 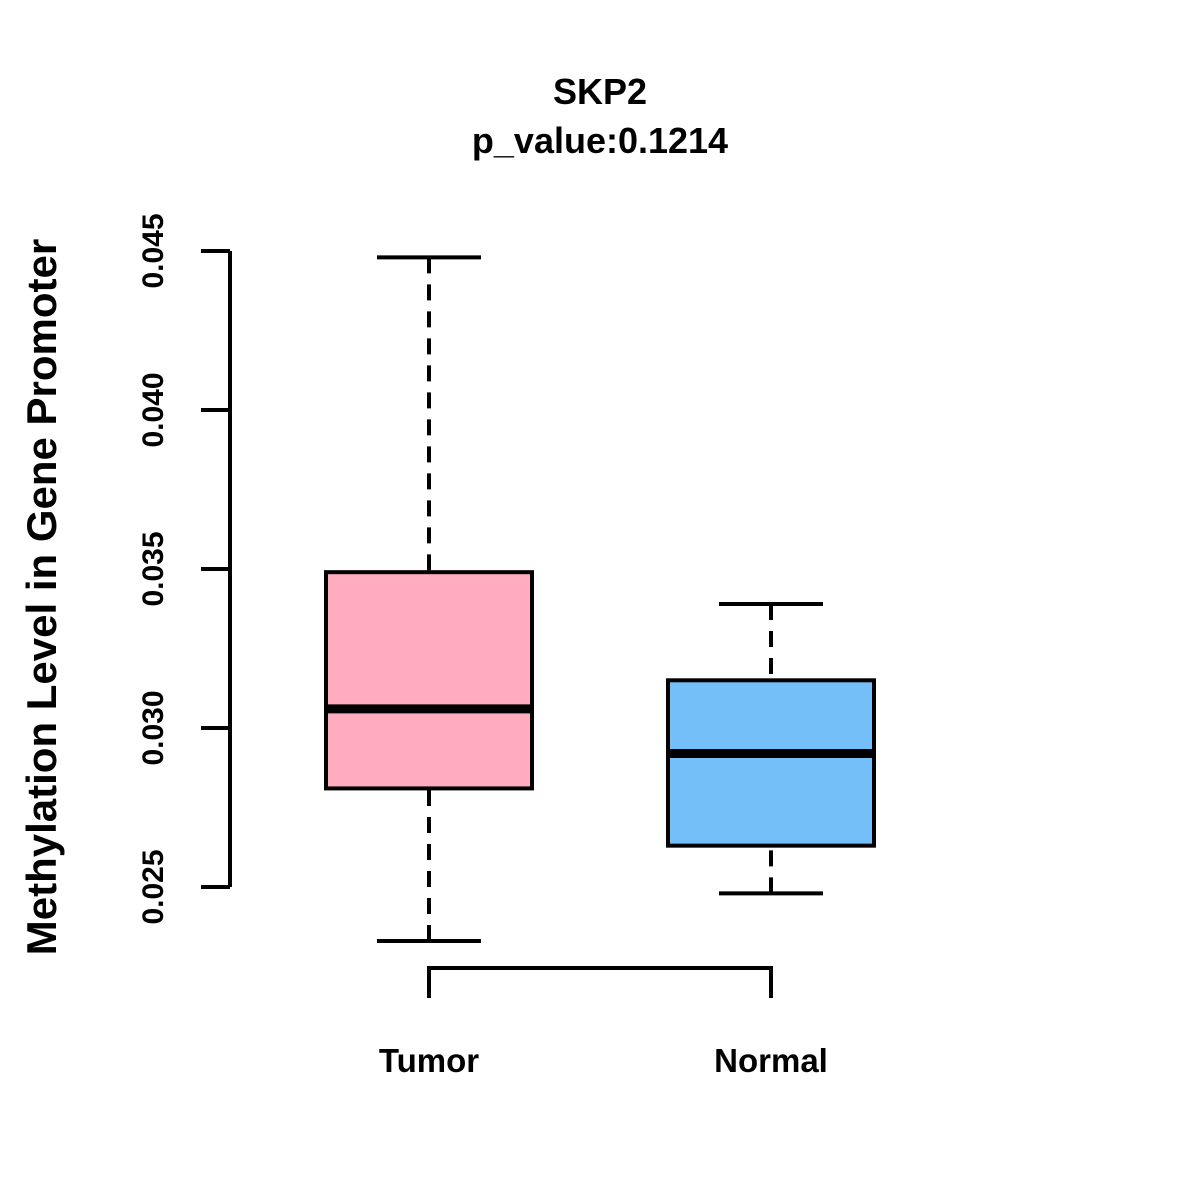 What do you see at coordinates (600, 140) in the screenshot?
I see `chart-subtitle: p_value:0.1214` at bounding box center [600, 140].